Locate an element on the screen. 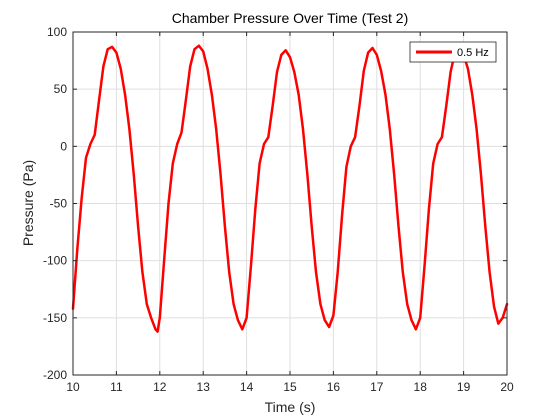 The image size is (560, 420). legend-box is located at coordinates (453, 52).